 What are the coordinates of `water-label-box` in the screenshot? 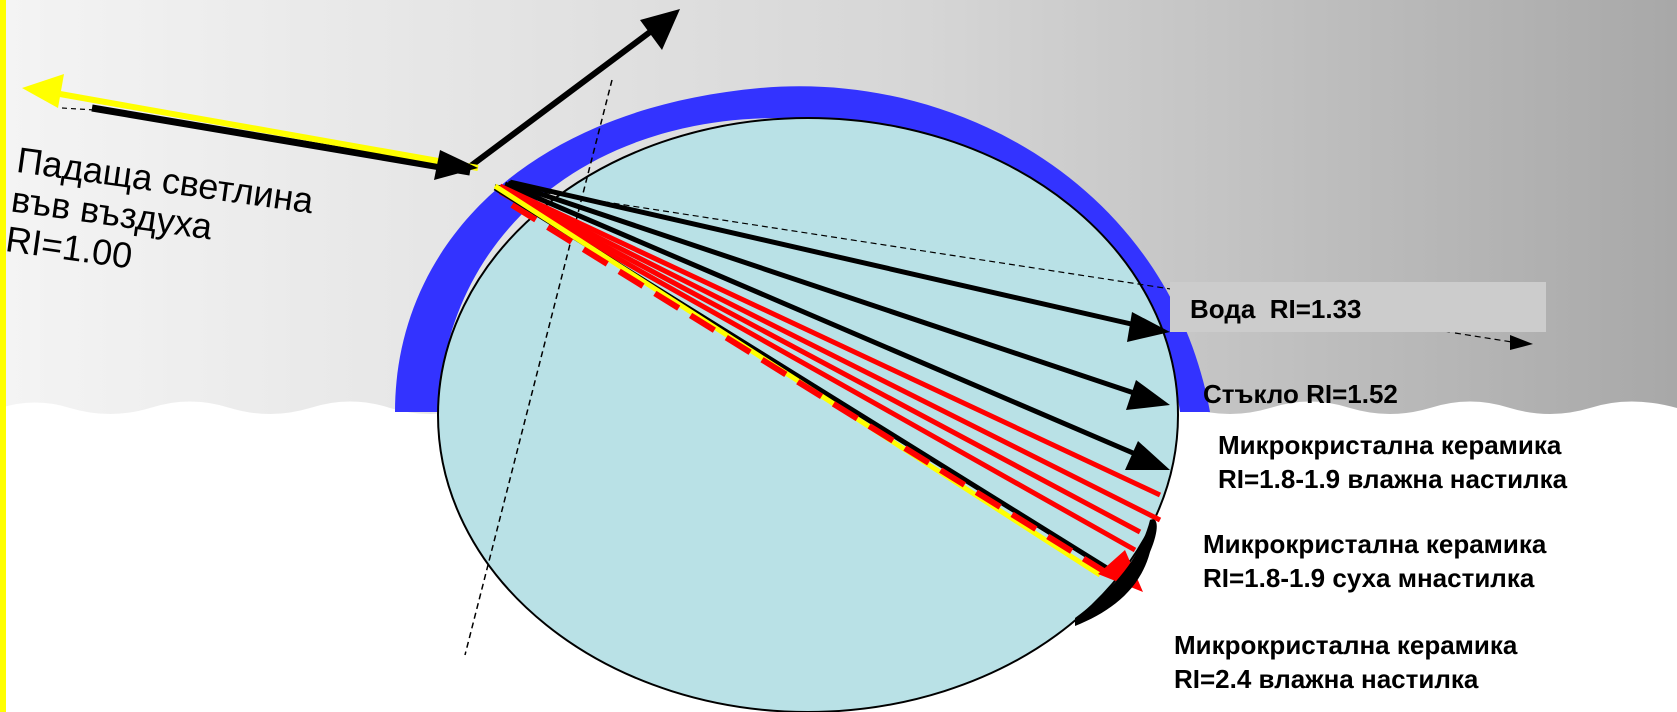 It's located at (1358, 307).